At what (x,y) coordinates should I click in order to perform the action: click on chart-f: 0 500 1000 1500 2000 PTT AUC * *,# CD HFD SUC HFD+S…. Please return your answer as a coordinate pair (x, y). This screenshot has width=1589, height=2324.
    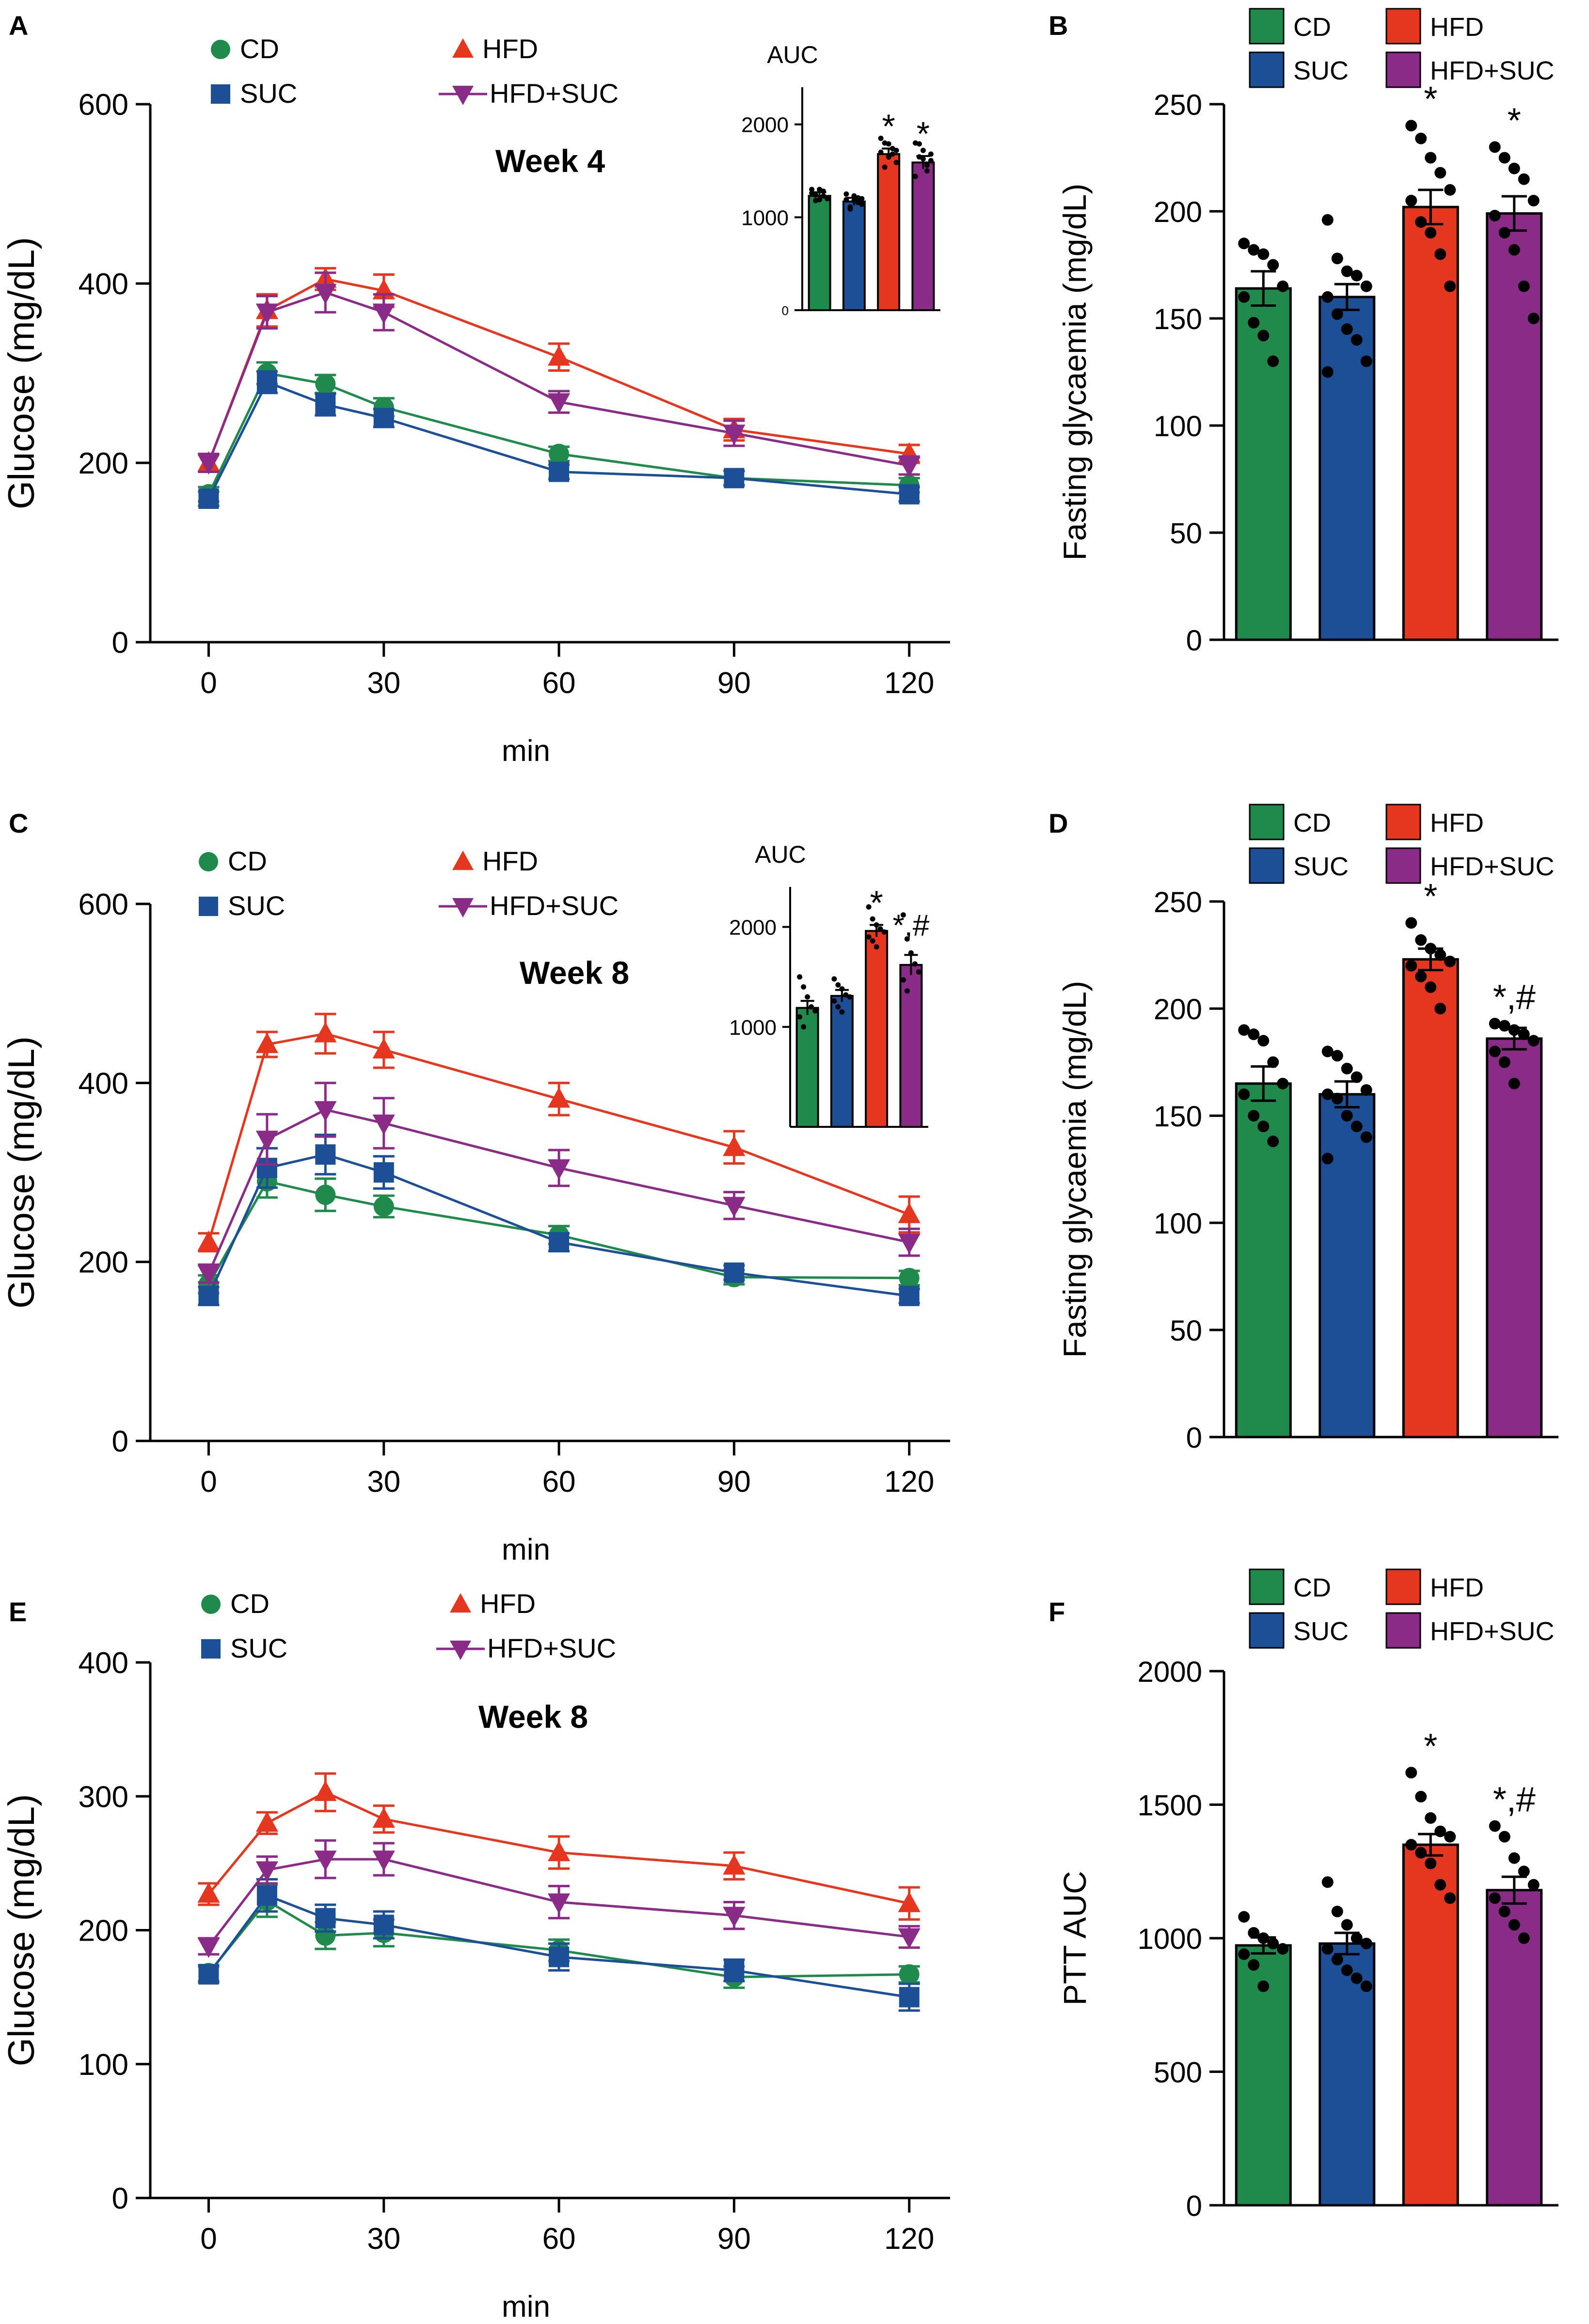
    Looking at the image, I should click on (1307, 1895).